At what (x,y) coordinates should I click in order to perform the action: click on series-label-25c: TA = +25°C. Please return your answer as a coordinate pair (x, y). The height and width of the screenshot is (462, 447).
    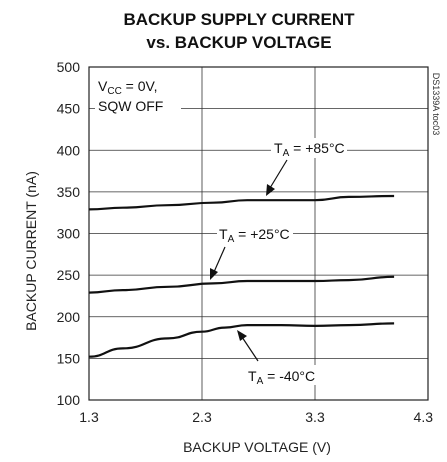
    Looking at the image, I should click on (254, 235).